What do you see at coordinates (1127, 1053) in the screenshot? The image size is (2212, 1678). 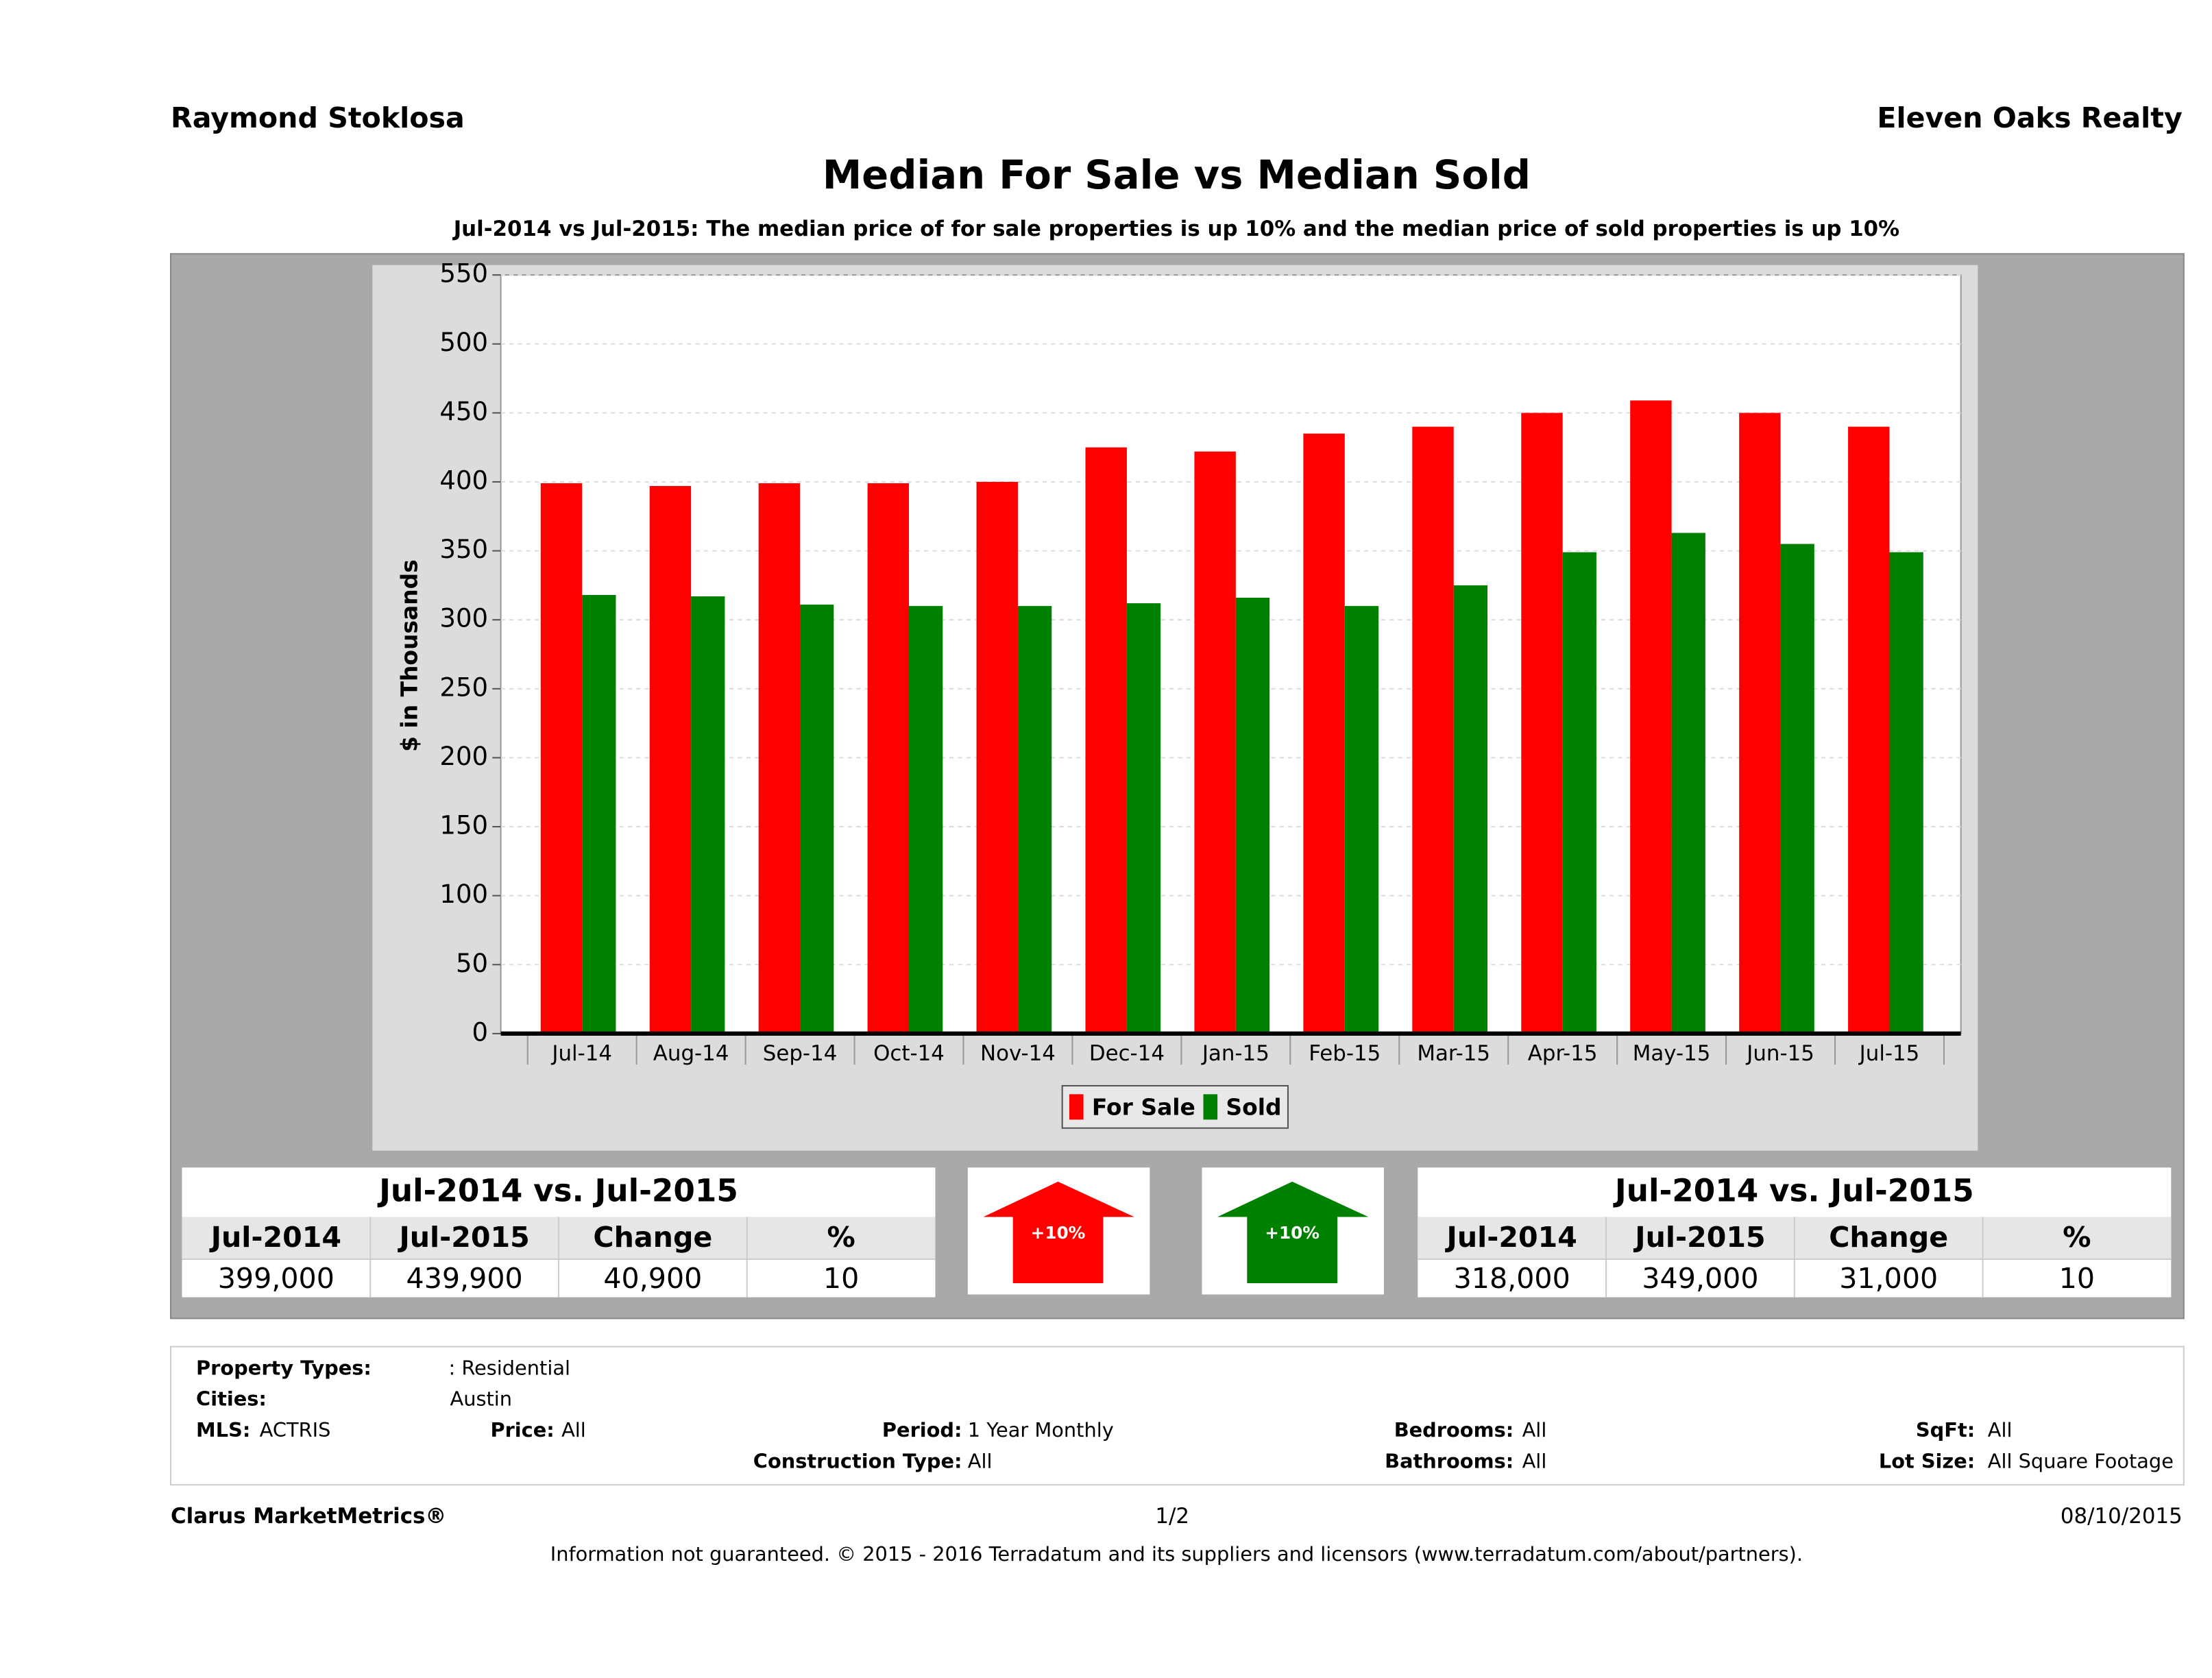 I see `x-tick-label: Dec-14` at bounding box center [1127, 1053].